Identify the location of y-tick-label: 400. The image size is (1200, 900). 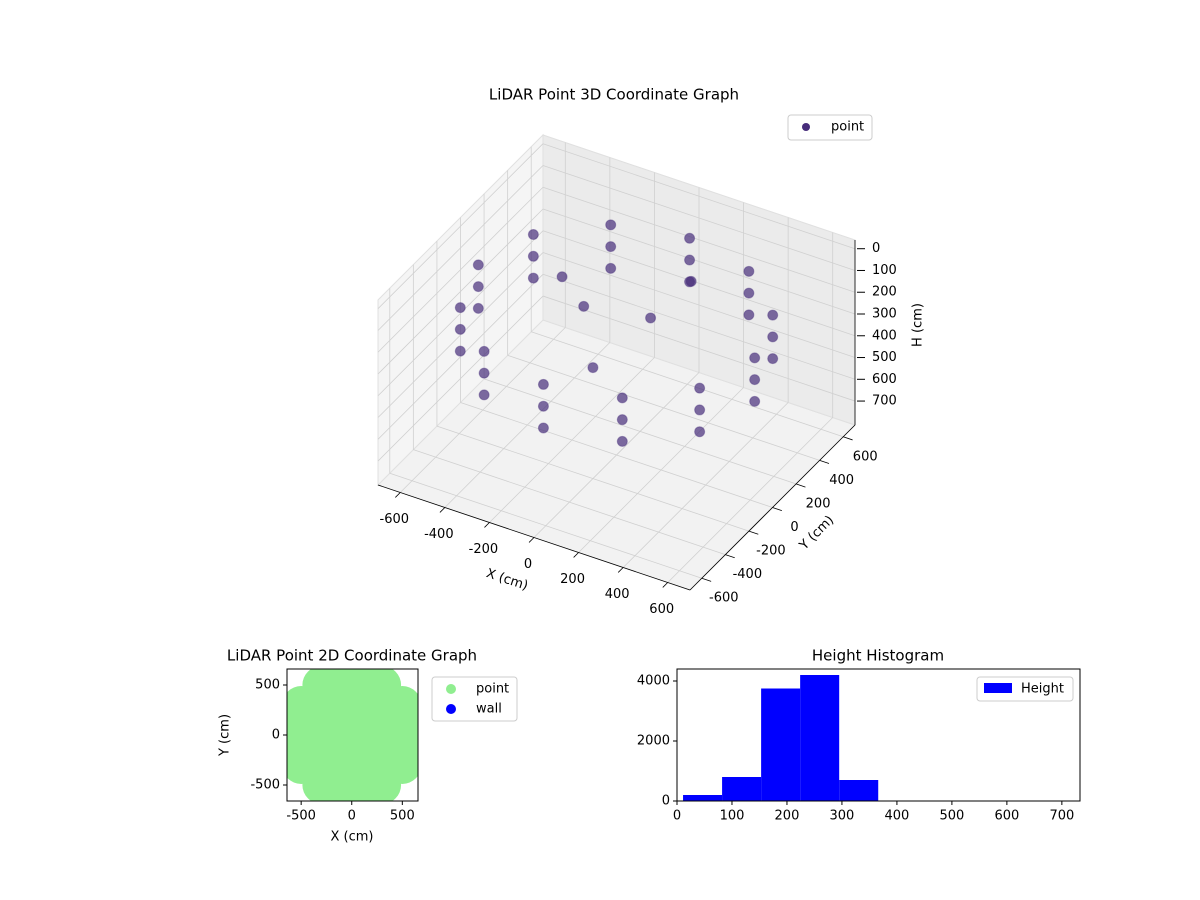
(841, 480).